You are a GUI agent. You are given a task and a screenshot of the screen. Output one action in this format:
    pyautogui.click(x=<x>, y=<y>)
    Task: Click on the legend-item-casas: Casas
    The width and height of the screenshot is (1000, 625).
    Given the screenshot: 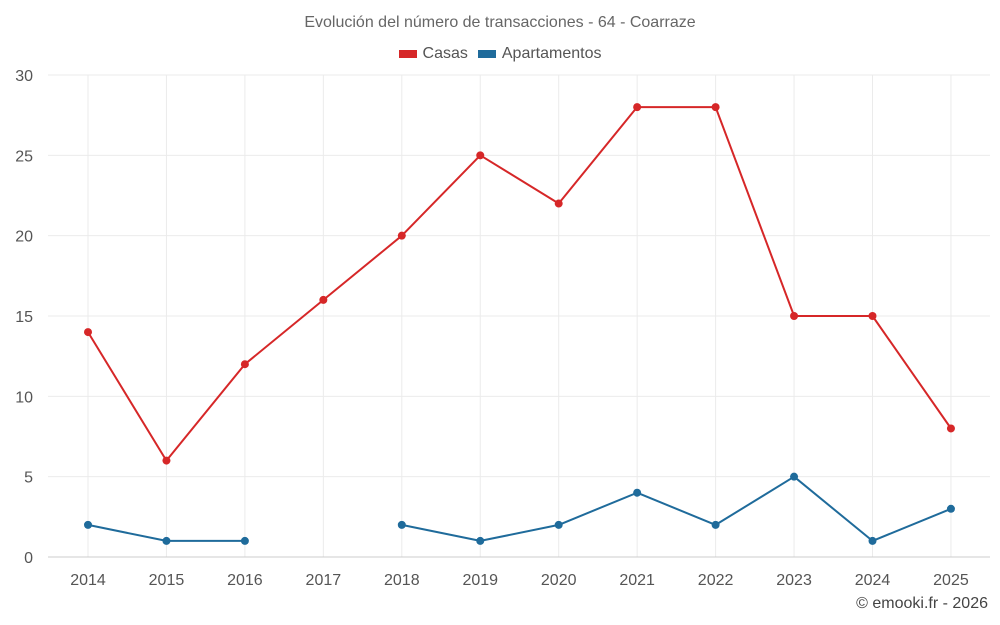 What is the action you would take?
    pyautogui.click(x=433, y=54)
    